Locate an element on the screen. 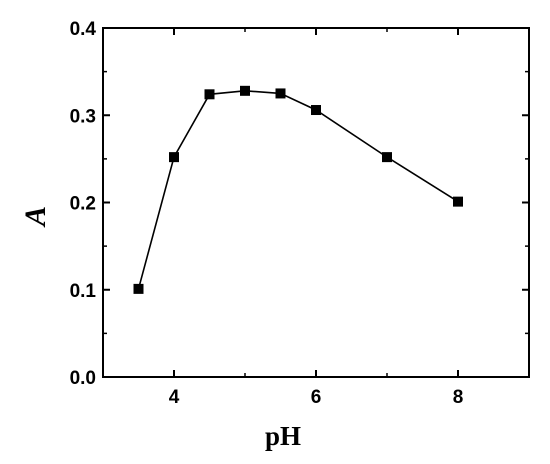 This screenshot has height=464, width=550. x-tick-label: 4 is located at coordinates (174, 397).